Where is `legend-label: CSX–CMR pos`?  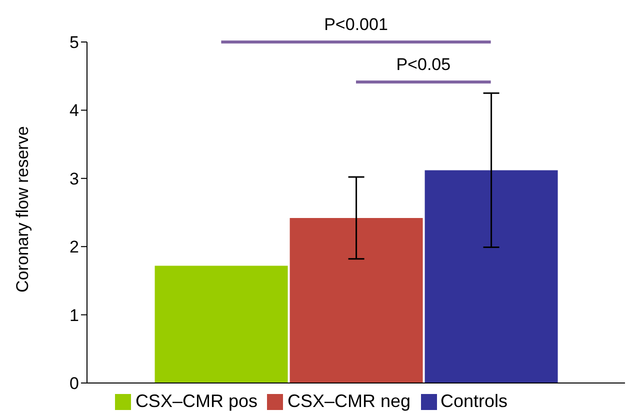 legend-label: CSX–CMR pos is located at coordinates (196, 401).